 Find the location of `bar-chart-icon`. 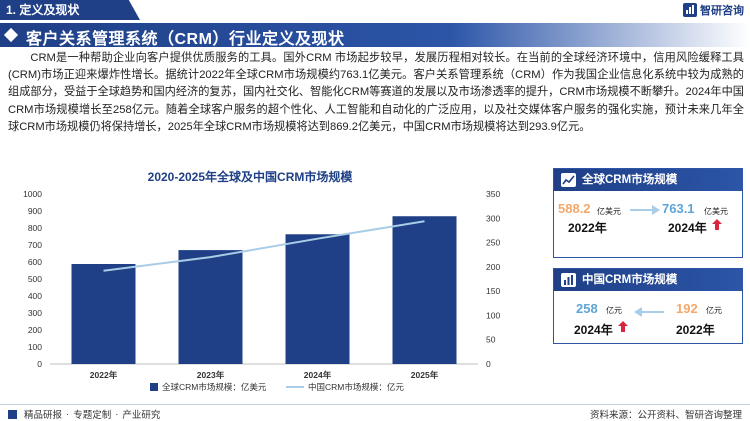

bar-chart-icon is located at coordinates (568, 280).